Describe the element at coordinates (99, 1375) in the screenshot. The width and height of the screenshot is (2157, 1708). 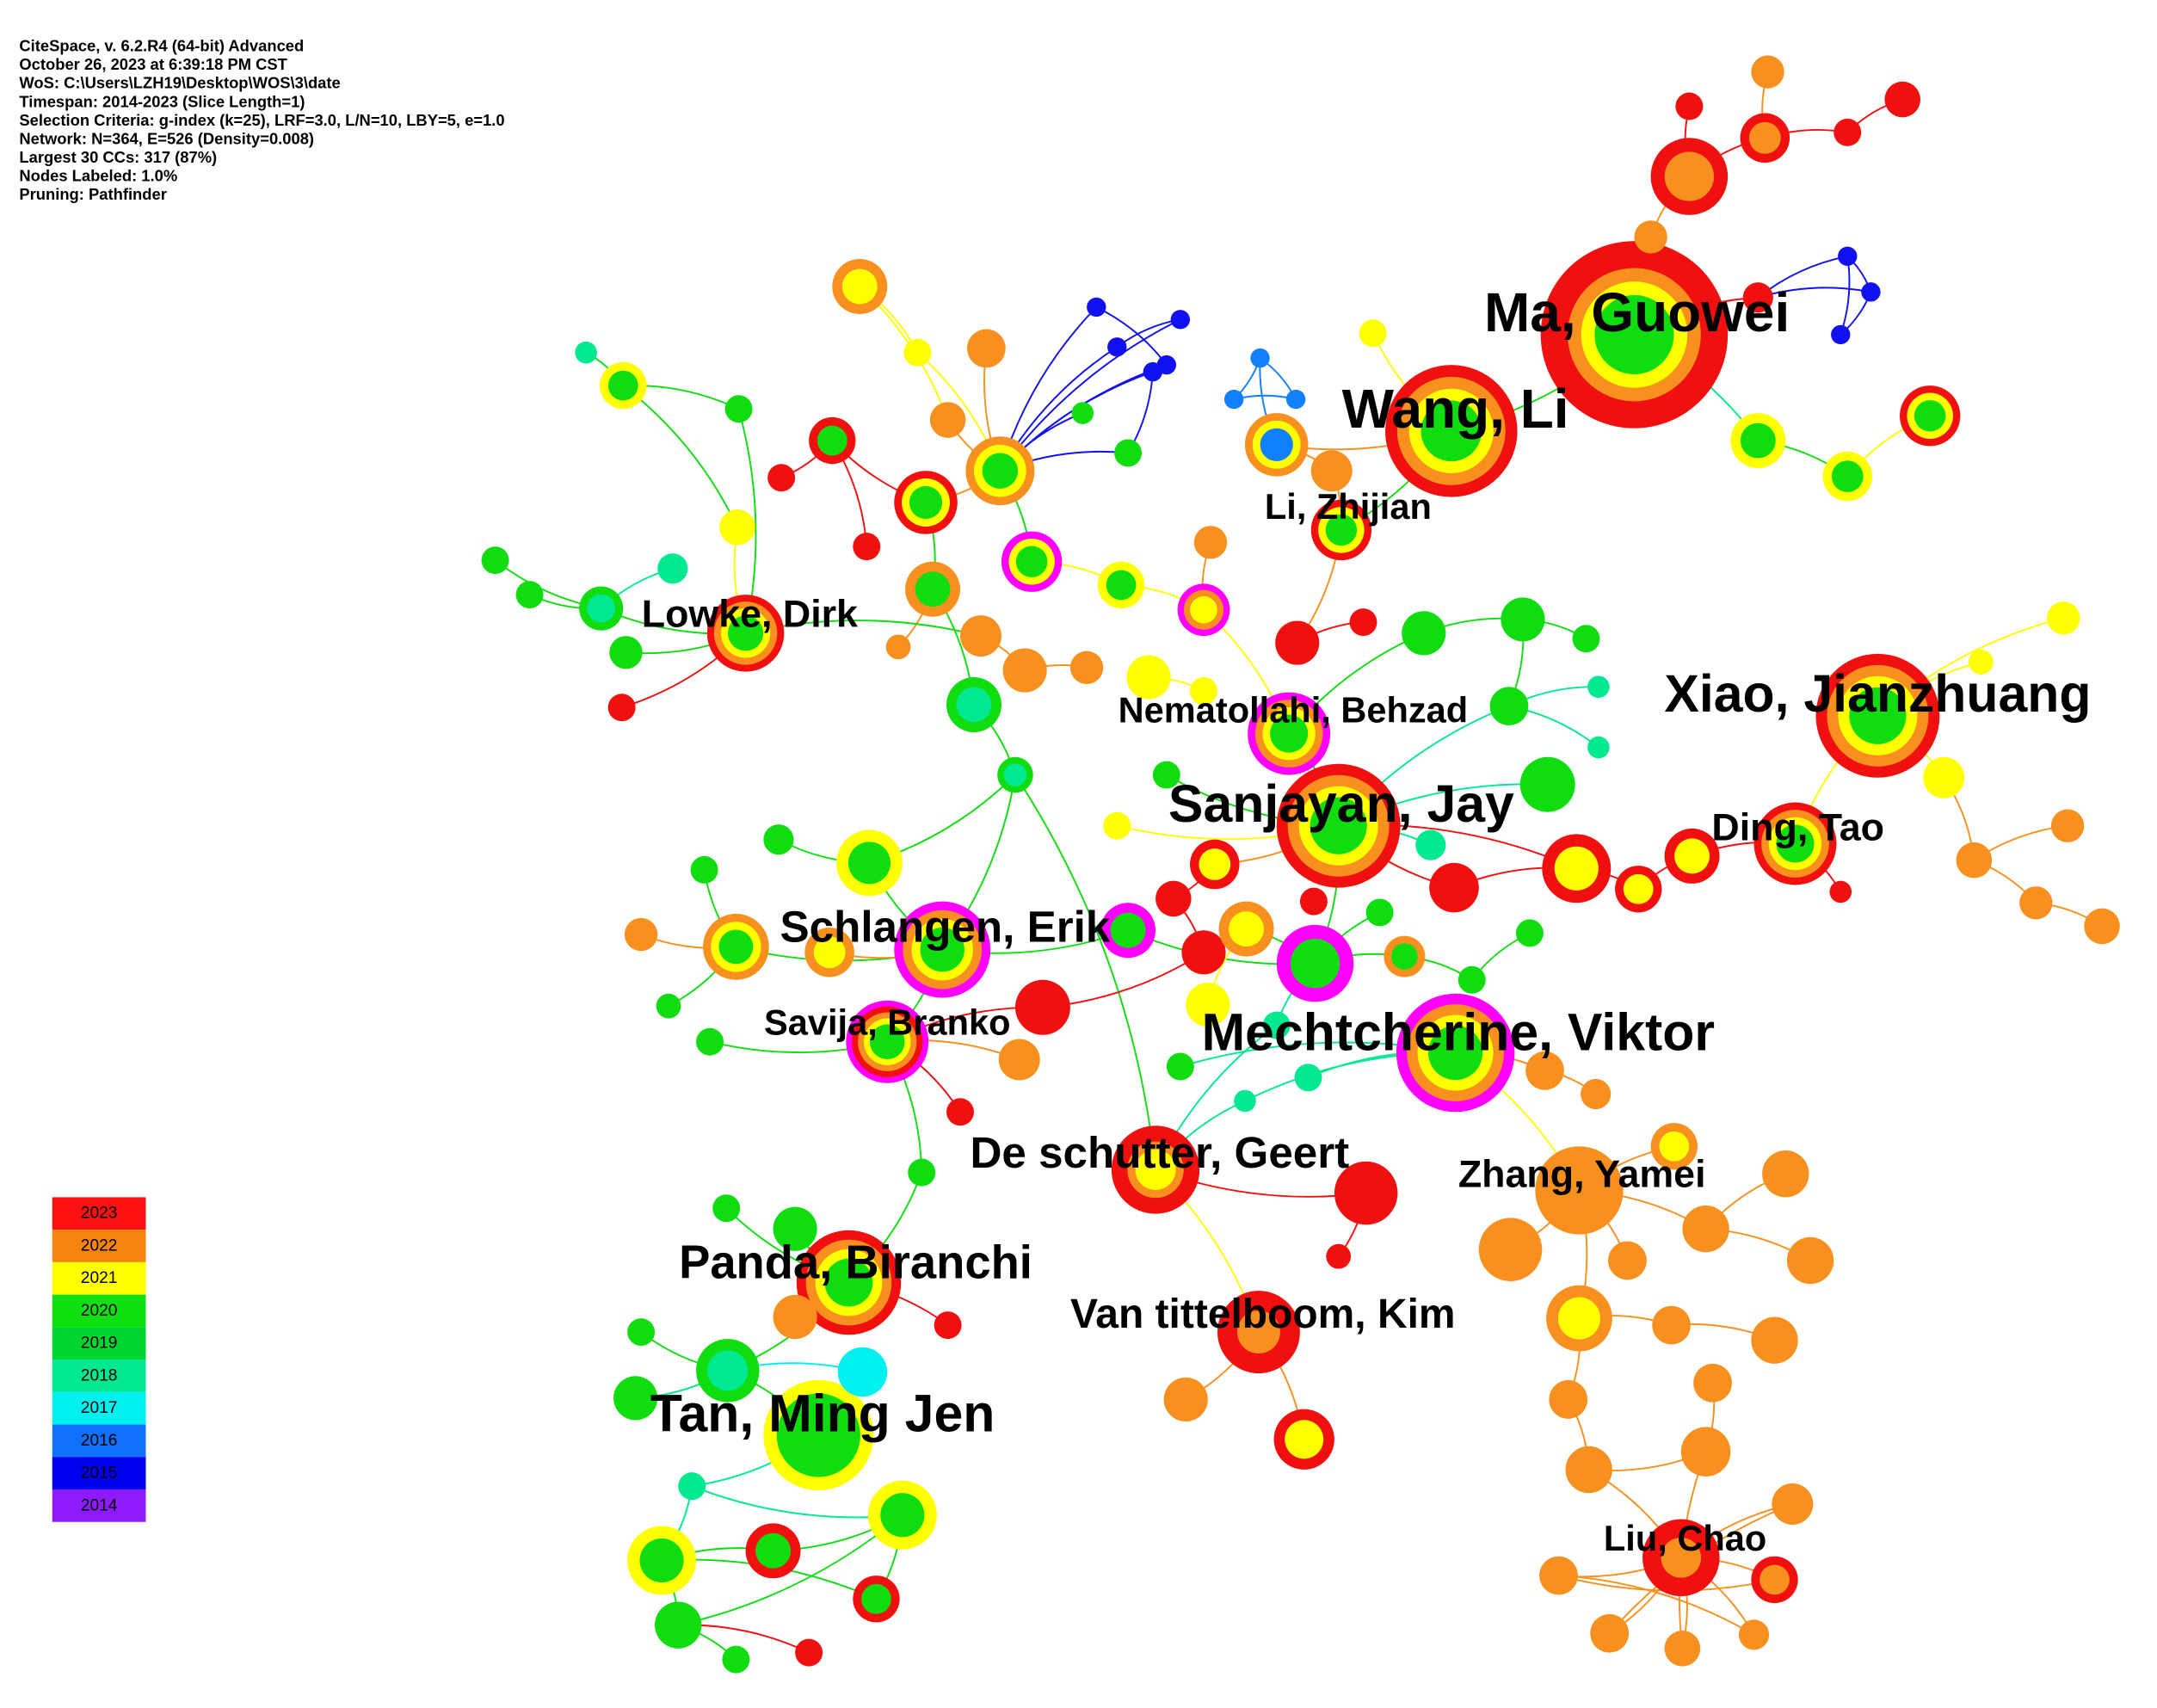
I see `legend-year: 2018` at that location.